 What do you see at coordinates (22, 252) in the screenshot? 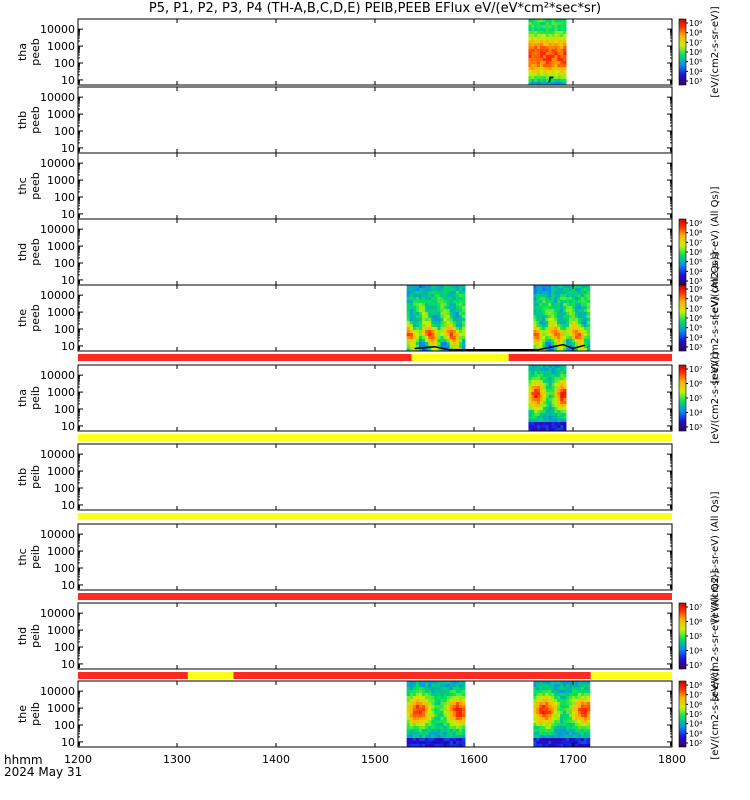
I see `y-axis-label: thd` at bounding box center [22, 252].